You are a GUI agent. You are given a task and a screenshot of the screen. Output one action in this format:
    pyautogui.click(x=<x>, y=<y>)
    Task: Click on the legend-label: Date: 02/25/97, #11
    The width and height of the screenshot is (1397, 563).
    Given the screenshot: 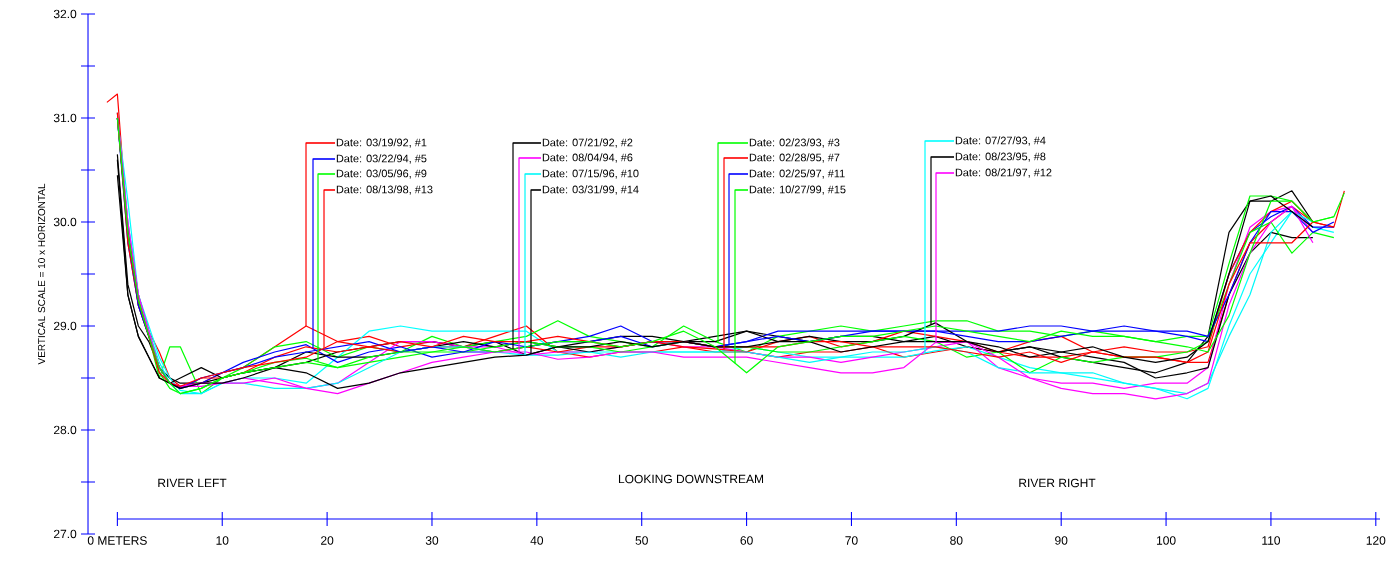 What is the action you would take?
    pyautogui.click(x=797, y=174)
    